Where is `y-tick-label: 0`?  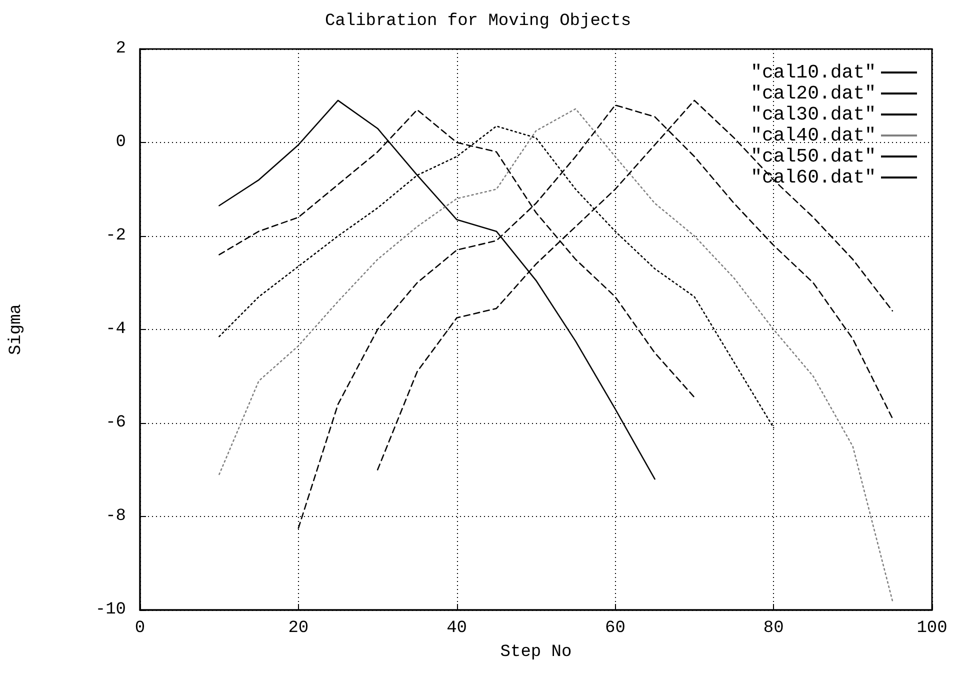 y-tick-label: 0 is located at coordinates (121, 142).